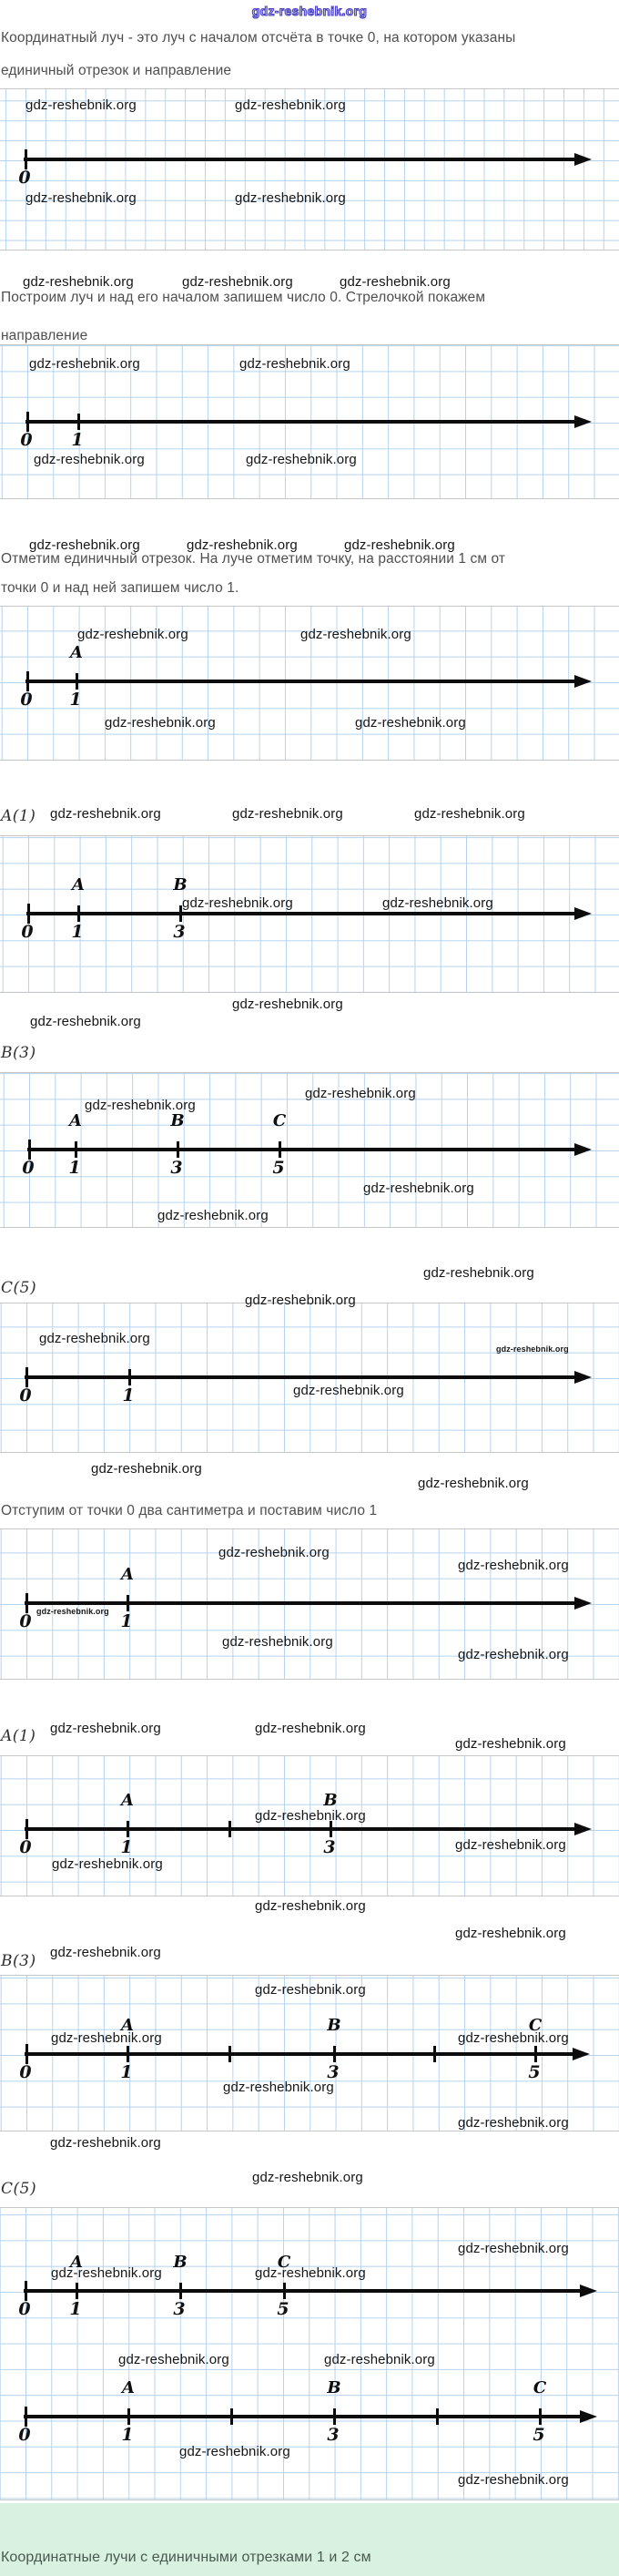  What do you see at coordinates (309, 2539) in the screenshot?
I see `footer-band` at bounding box center [309, 2539].